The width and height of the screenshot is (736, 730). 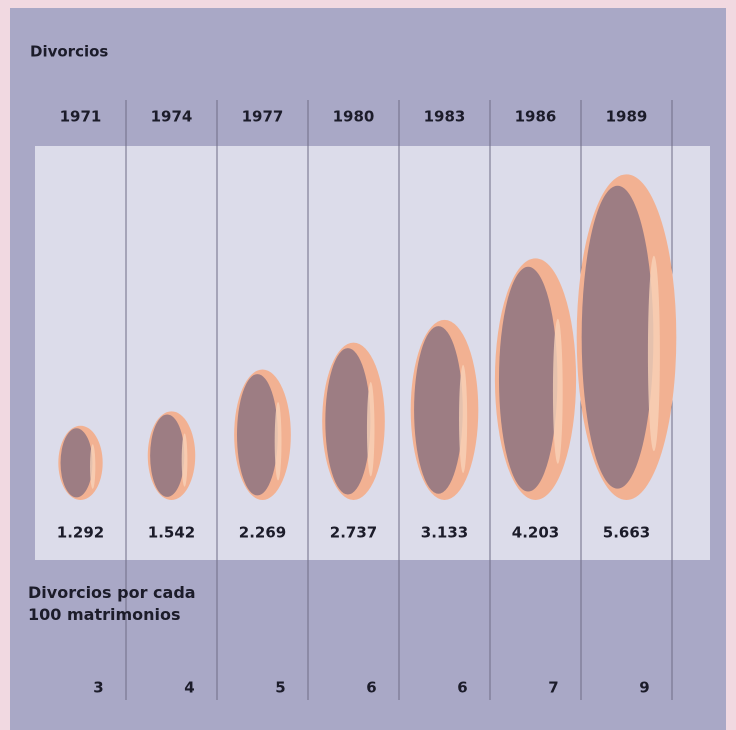 I want to click on x-tick-label: 1986, so click(x=536, y=117).